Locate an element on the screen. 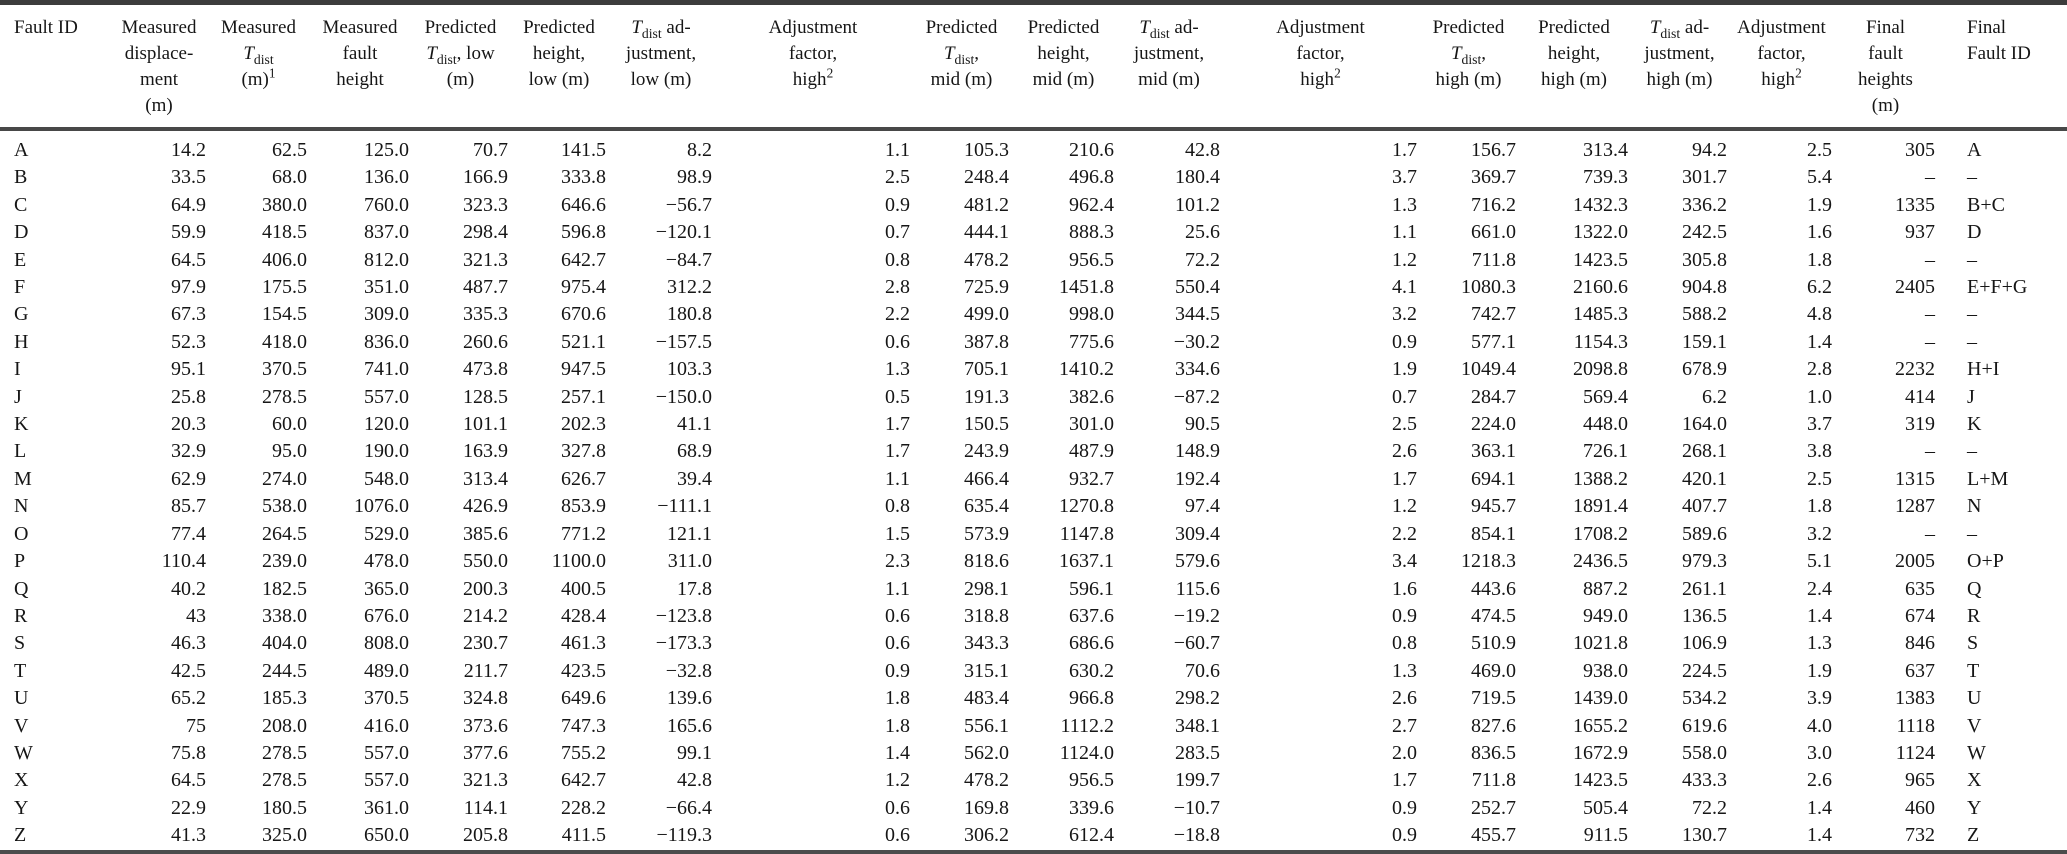 The height and width of the screenshot is (854, 2067). cell-adjustment-factor-high-3: 5.4 is located at coordinates (1819, 177).